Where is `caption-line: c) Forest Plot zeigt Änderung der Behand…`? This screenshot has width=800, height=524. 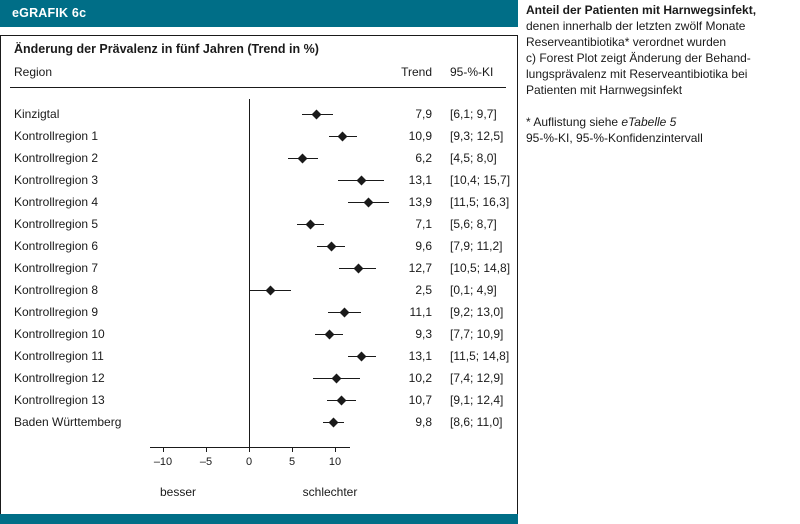 caption-line: c) Forest Plot zeigt Änderung der Behand… is located at coordinates (638, 58).